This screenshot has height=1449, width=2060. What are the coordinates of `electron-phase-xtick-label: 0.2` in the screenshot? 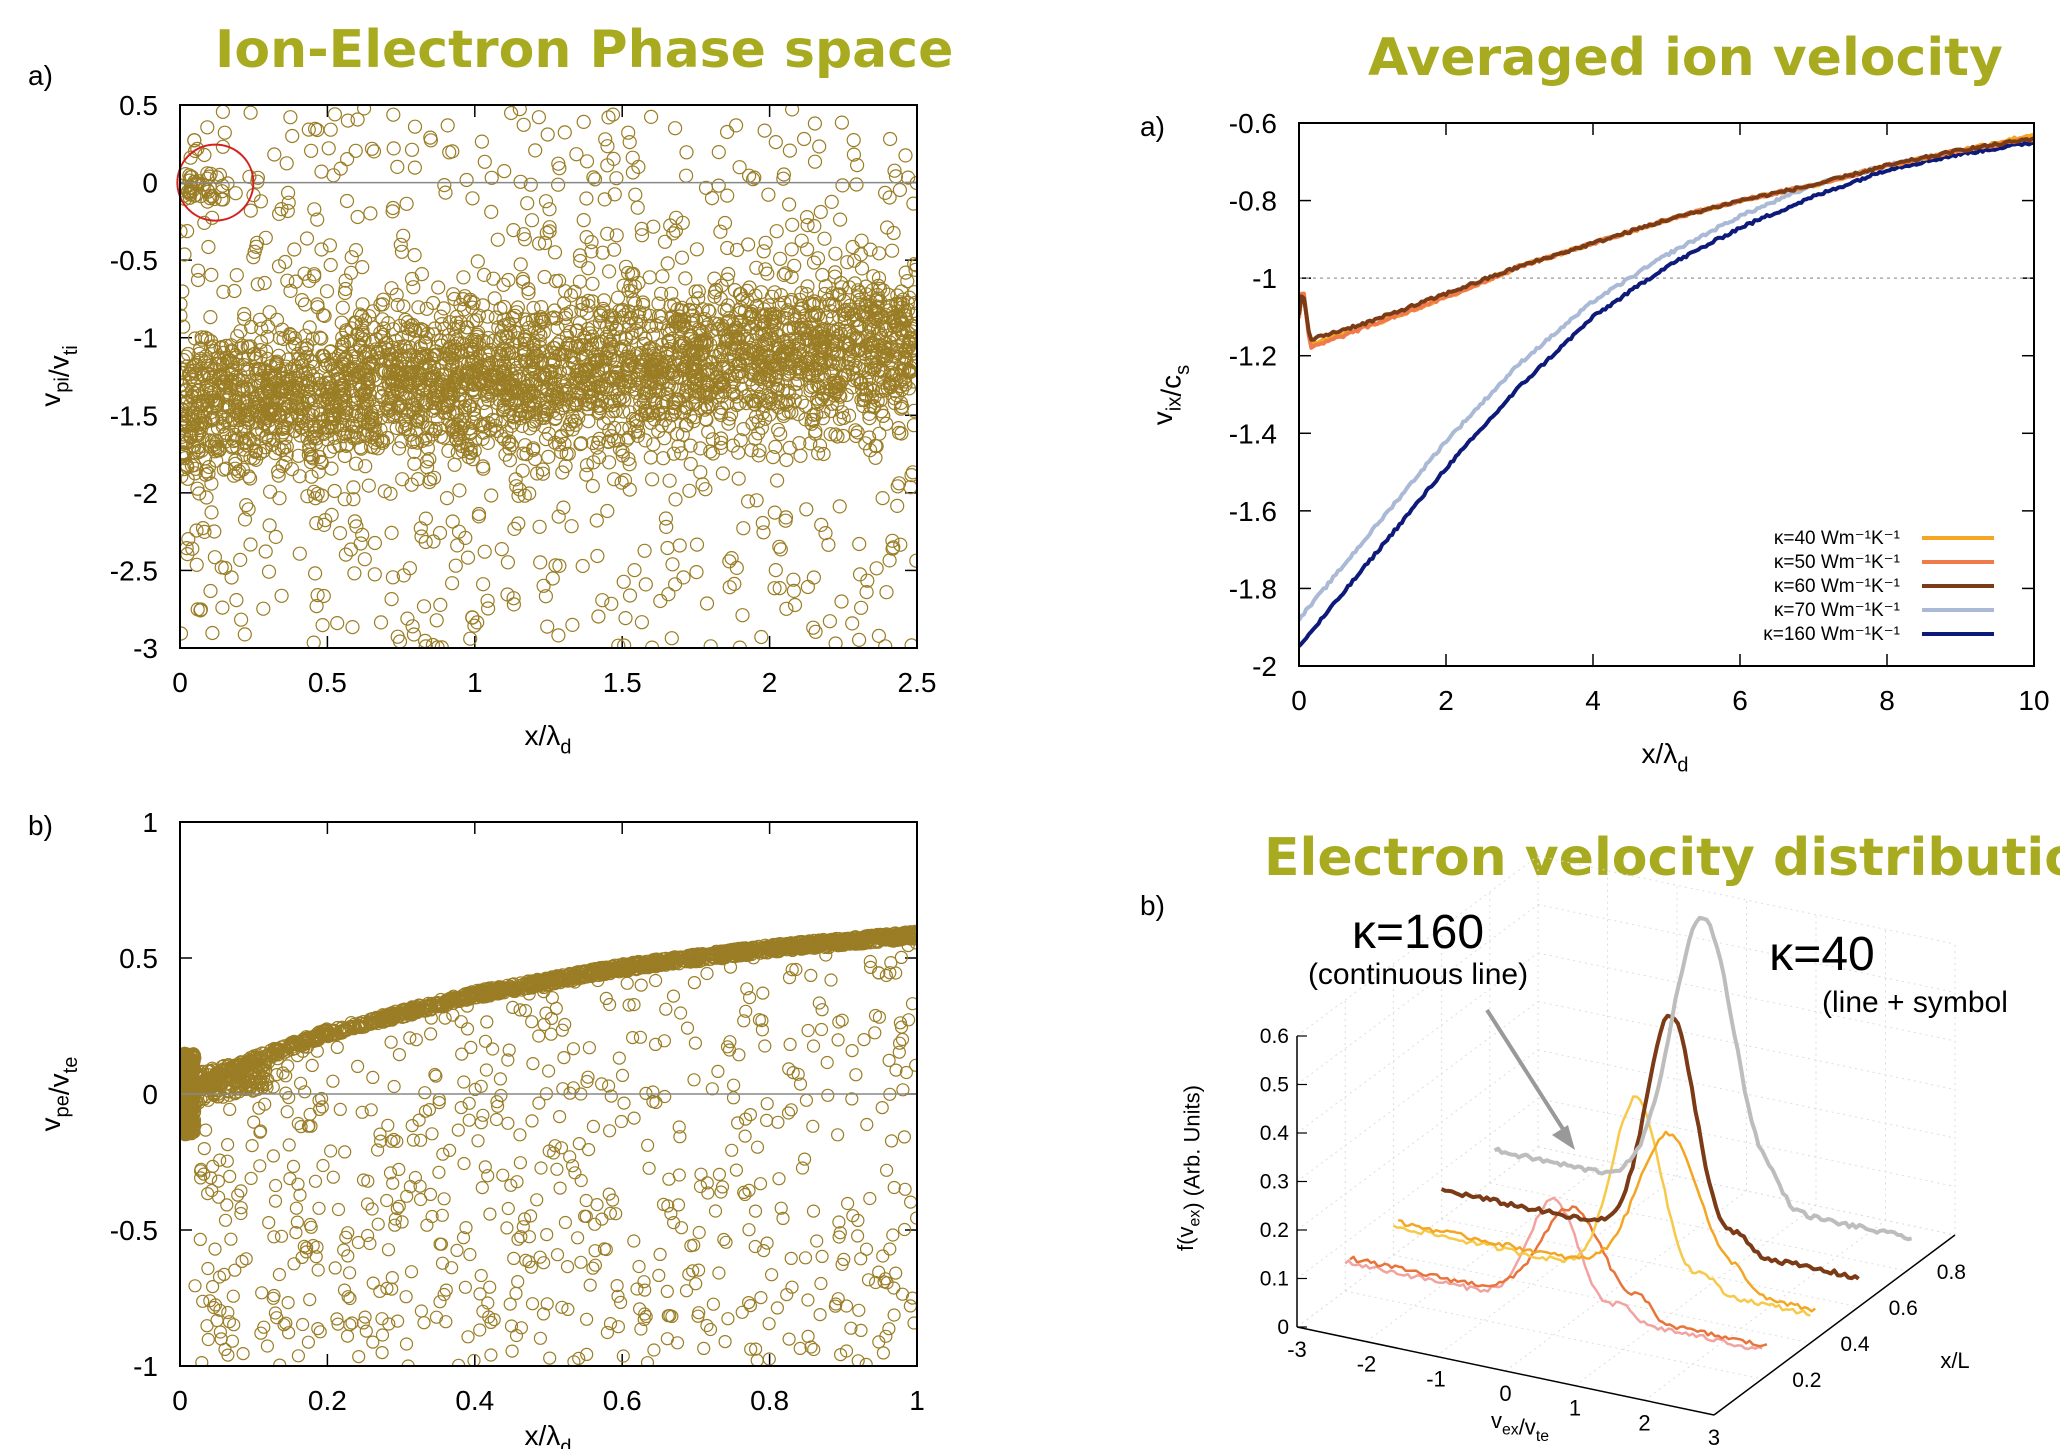 It's located at (327, 1400).